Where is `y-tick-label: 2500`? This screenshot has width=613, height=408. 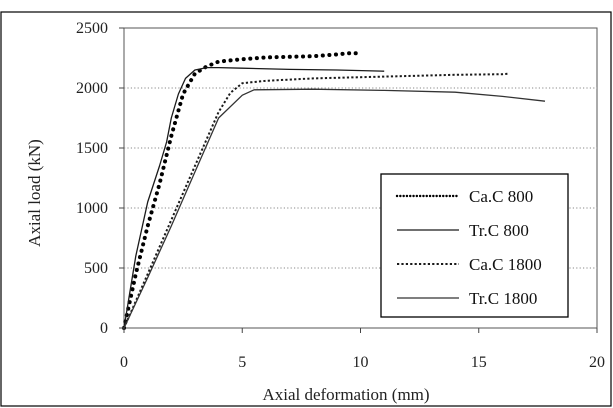 y-tick-label: 2500 is located at coordinates (92, 28).